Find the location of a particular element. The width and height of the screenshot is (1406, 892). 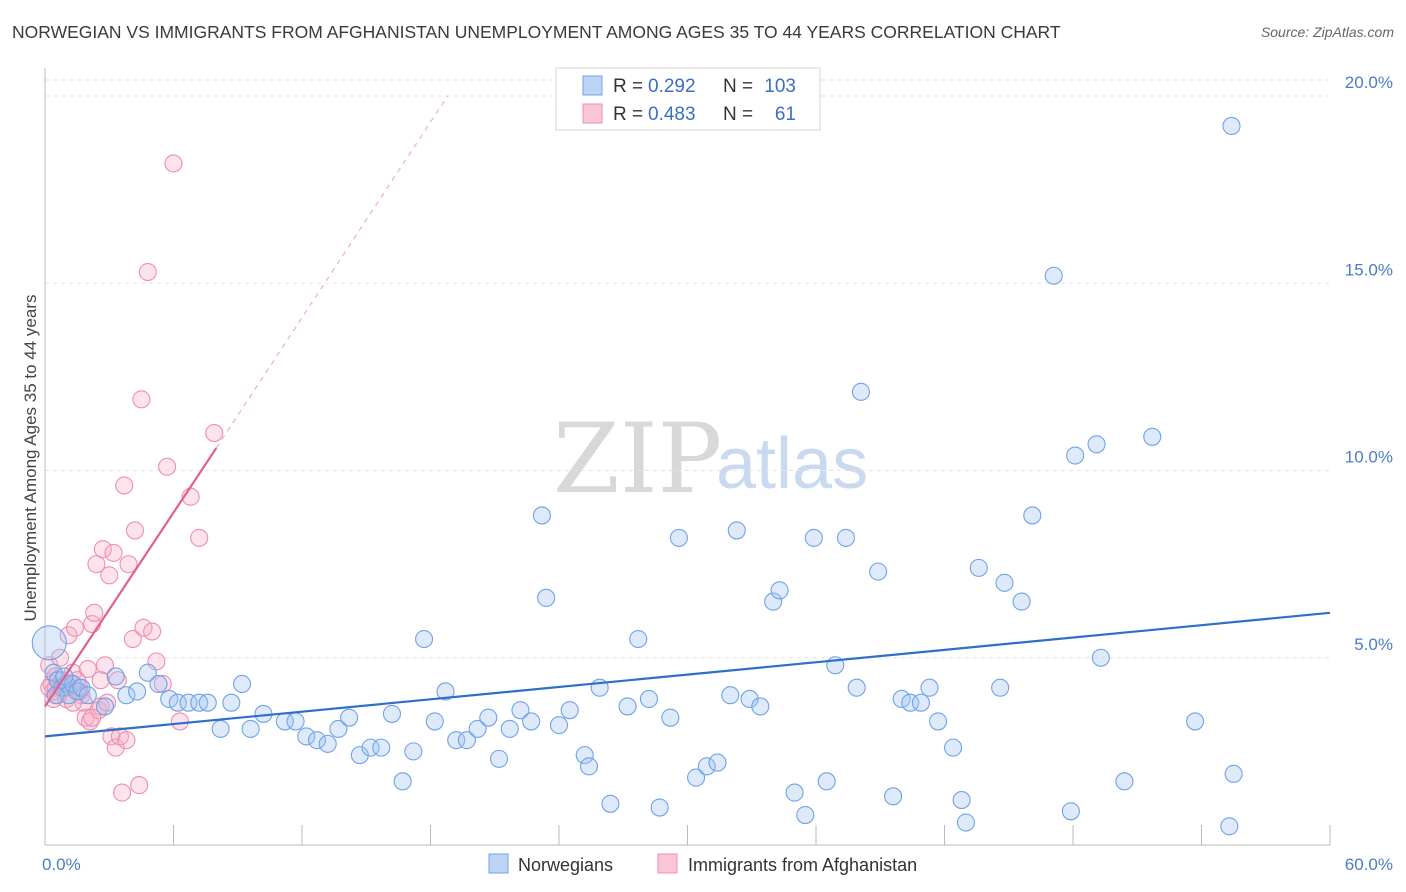

legend-r-value-afghanistan: 0.483 is located at coordinates (672, 114).